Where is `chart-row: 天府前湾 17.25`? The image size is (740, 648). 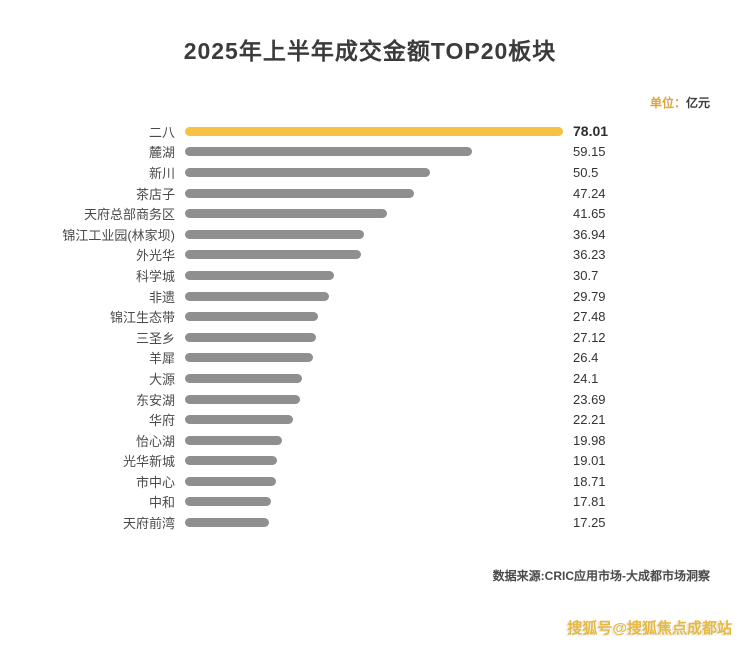 chart-row: 天府前湾 17.25 is located at coordinates (370, 522).